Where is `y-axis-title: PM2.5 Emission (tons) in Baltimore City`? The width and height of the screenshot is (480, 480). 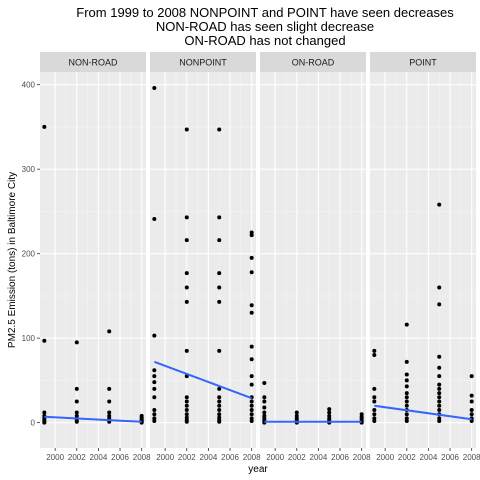
y-axis-title: PM2.5 Emission (tons) in Baltimore City is located at coordinates (12, 260).